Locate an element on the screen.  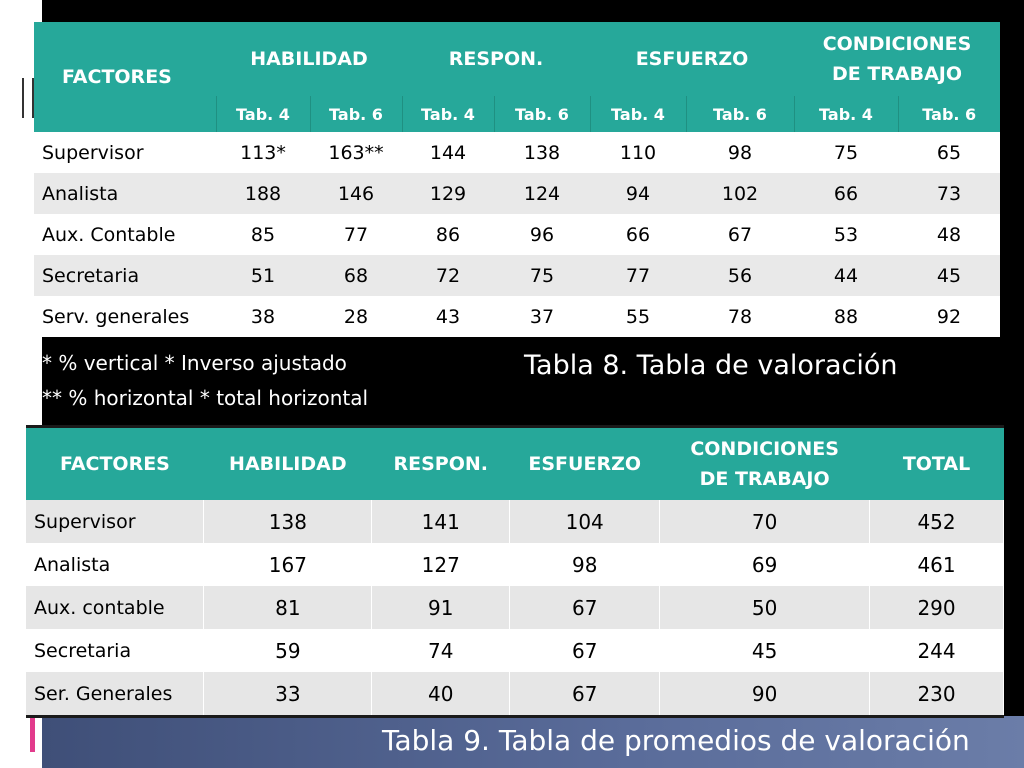
row-label: Aux. contable is located at coordinates (115, 607).